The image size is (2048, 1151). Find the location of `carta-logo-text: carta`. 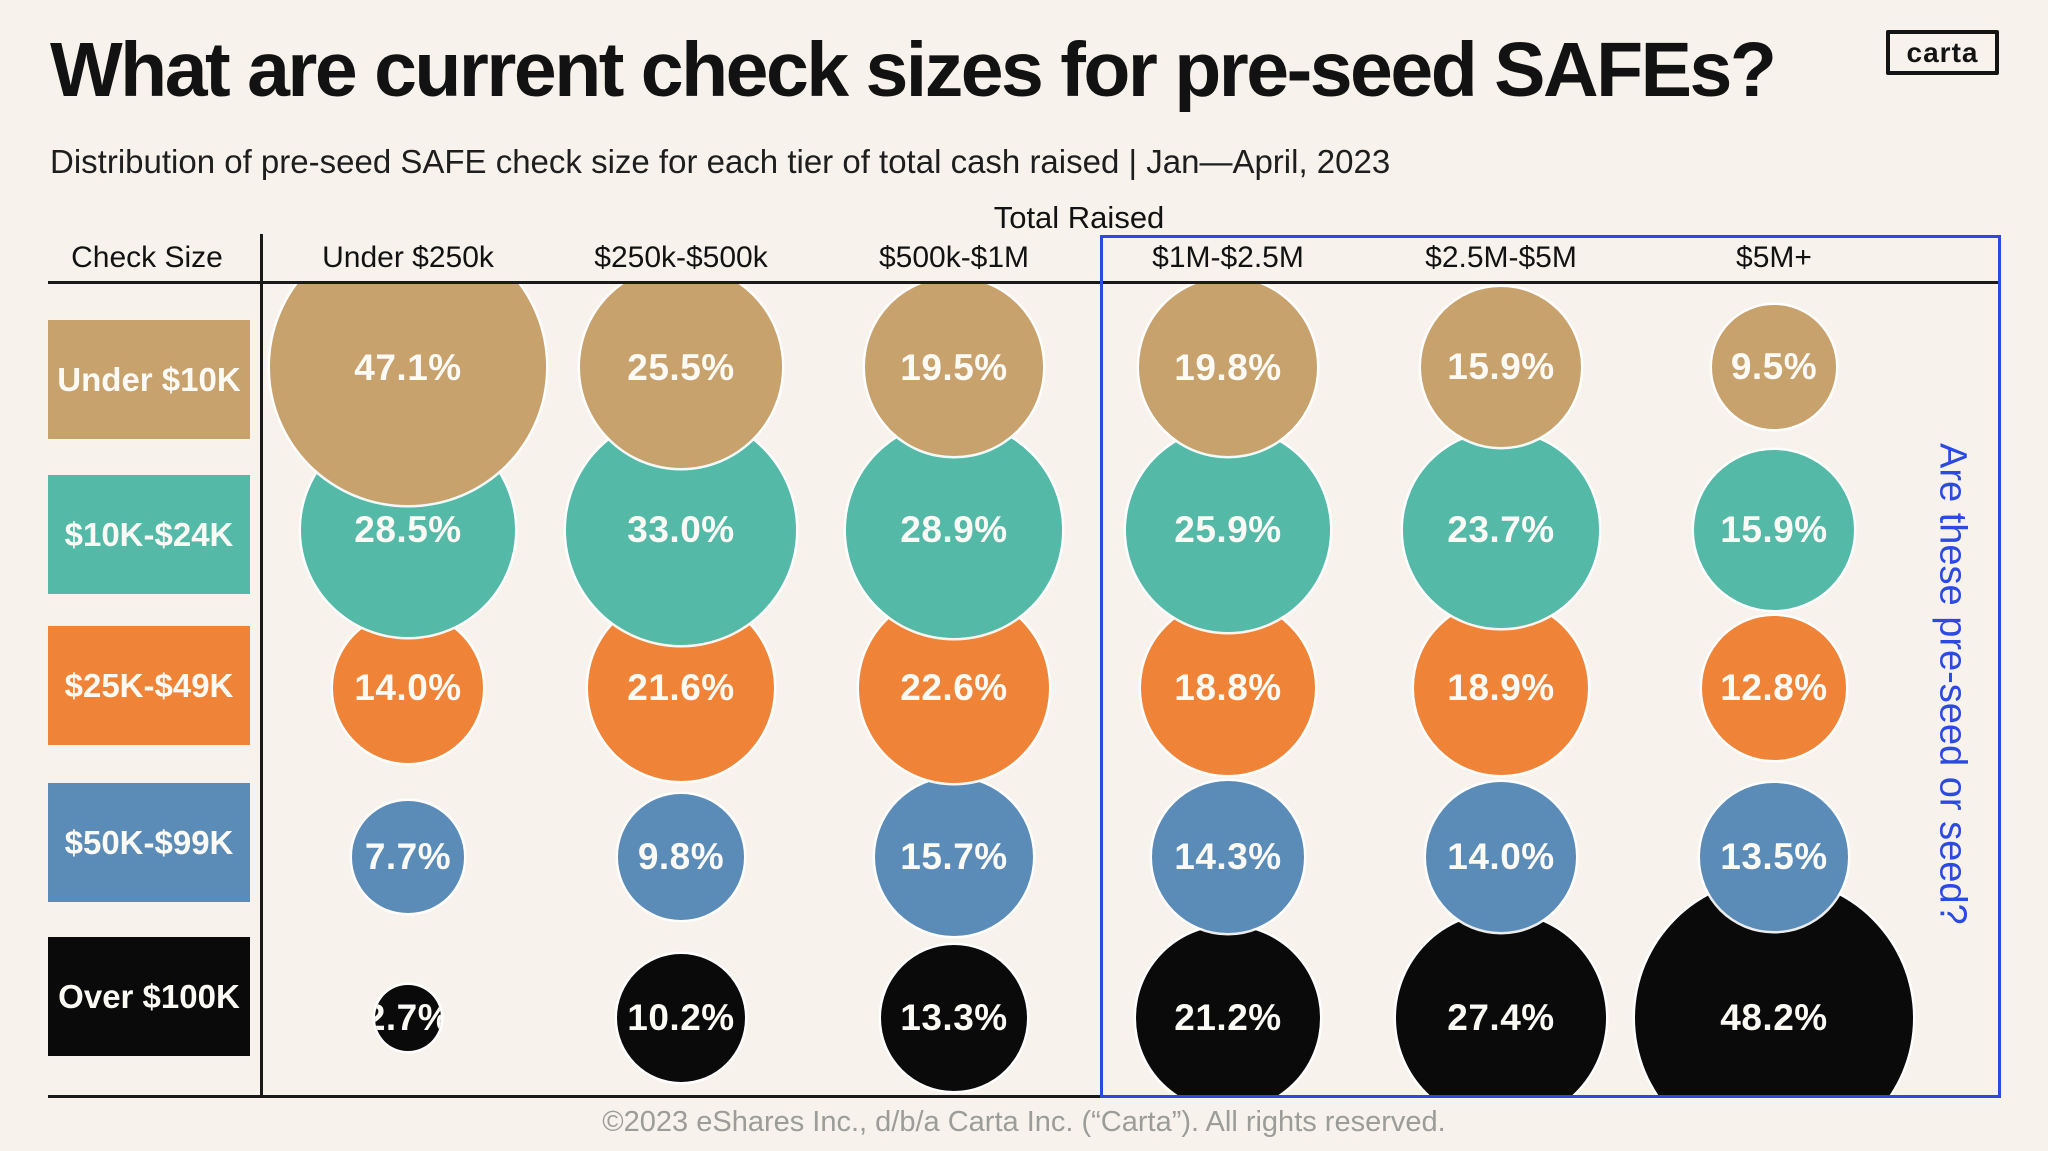

carta-logo-text: carta is located at coordinates (1942, 52).